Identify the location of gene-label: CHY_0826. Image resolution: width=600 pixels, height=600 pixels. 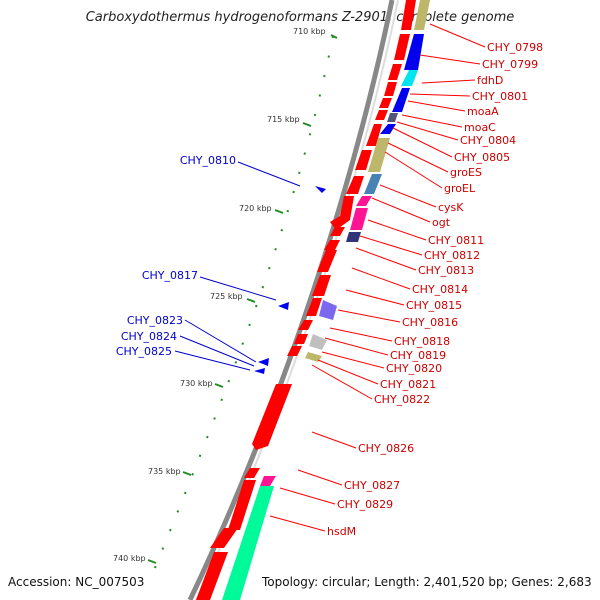
(386, 448).